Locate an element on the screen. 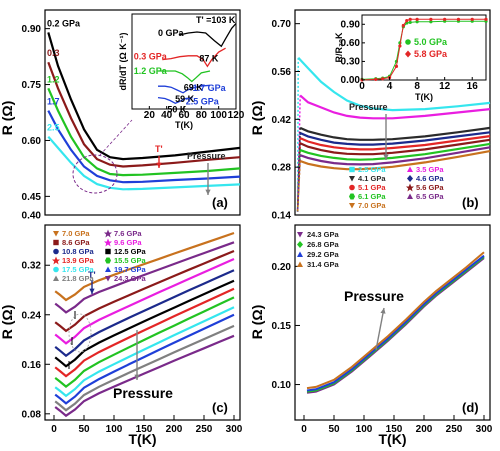 This screenshot has height=451, width=500. panel-d-legend-item-3: 31.4 GPa is located at coordinates (323, 264).